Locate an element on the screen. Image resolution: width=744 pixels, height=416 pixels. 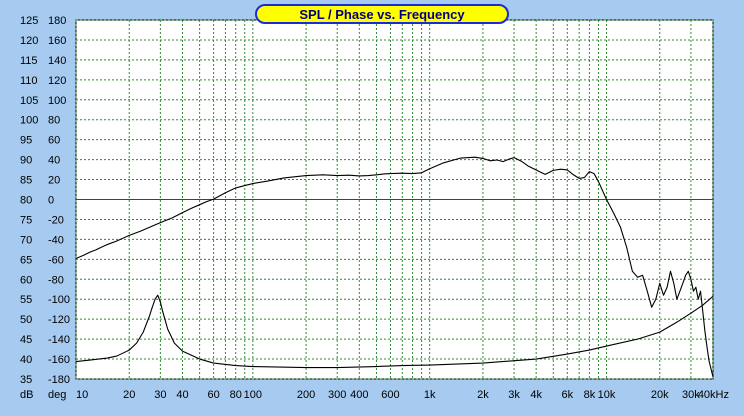
x-tick-label: 400 is located at coordinates (359, 395).